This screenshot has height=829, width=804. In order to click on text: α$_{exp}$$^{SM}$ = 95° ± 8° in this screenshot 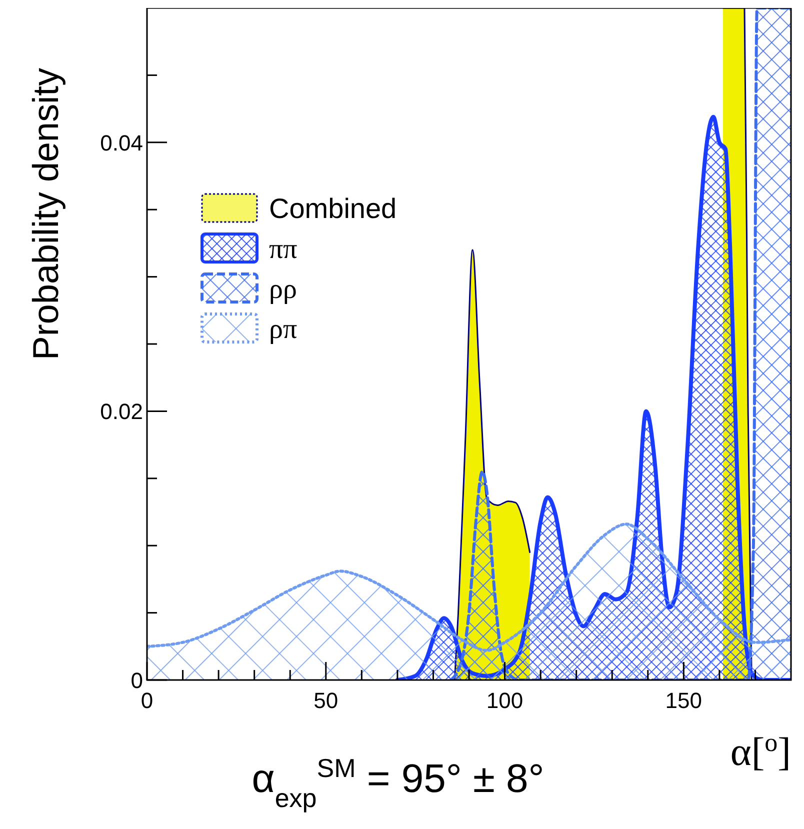, I will do `click(398, 783)`.